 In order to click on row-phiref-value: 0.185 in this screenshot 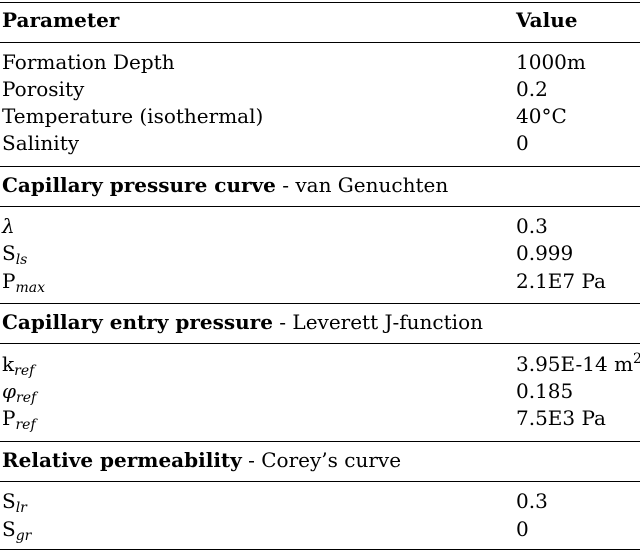, I will do `click(545, 391)`.